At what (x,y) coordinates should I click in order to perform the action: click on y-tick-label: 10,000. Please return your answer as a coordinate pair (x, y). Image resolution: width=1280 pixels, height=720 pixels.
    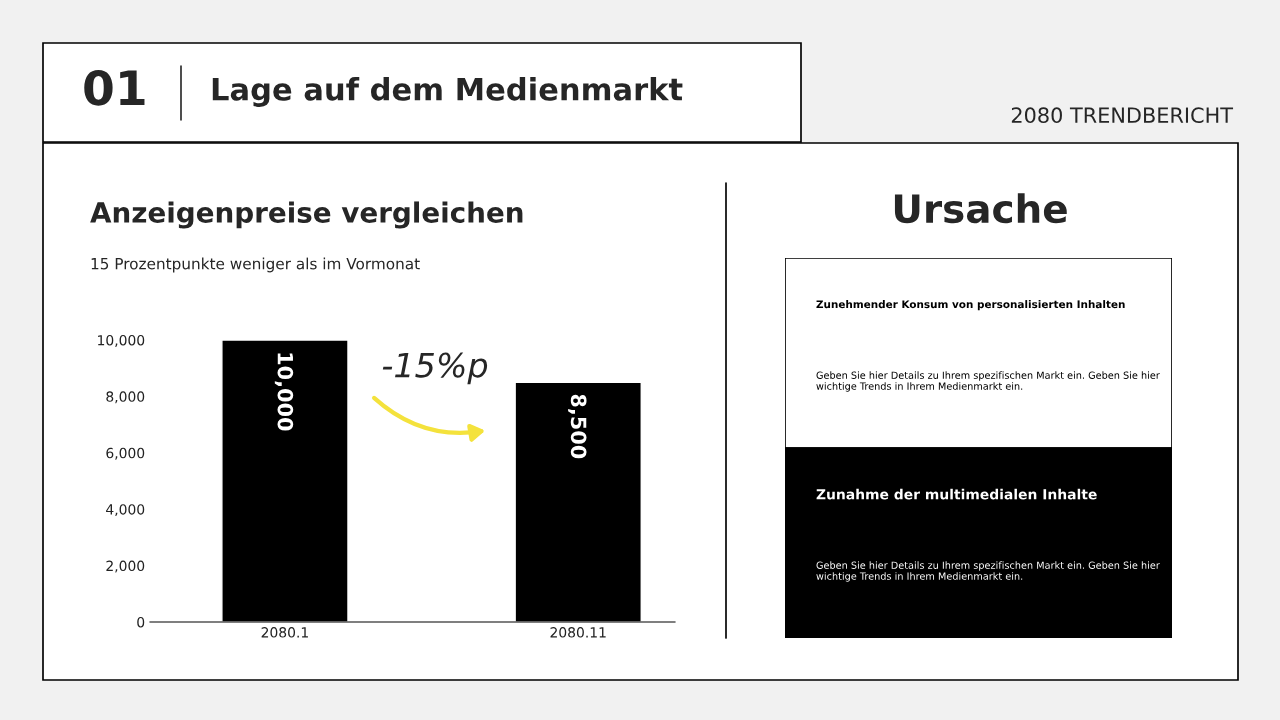
    Looking at the image, I should click on (121, 340).